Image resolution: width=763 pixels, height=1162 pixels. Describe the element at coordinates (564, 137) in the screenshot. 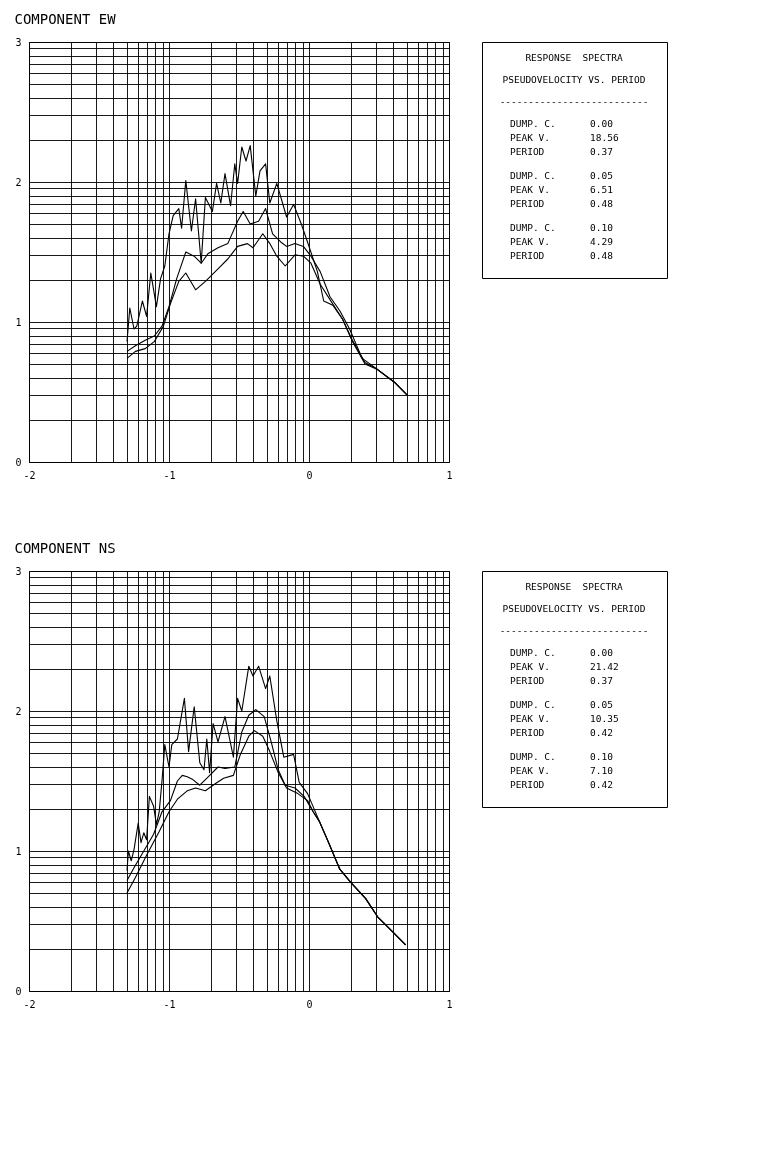

I see `text: PEAK V. 18.56` at that location.